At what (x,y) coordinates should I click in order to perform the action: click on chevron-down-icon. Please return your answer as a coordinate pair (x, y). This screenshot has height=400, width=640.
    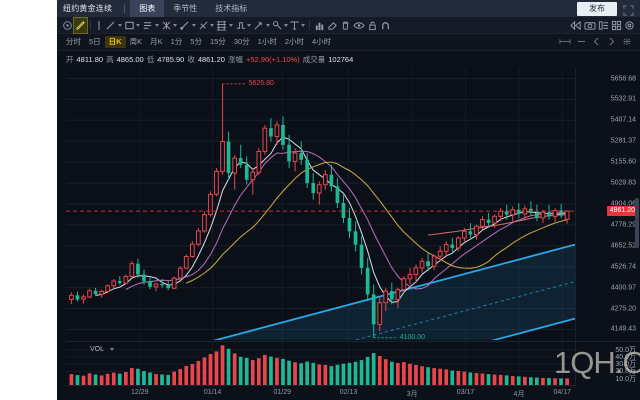
    Looking at the image, I should click on (111, 349).